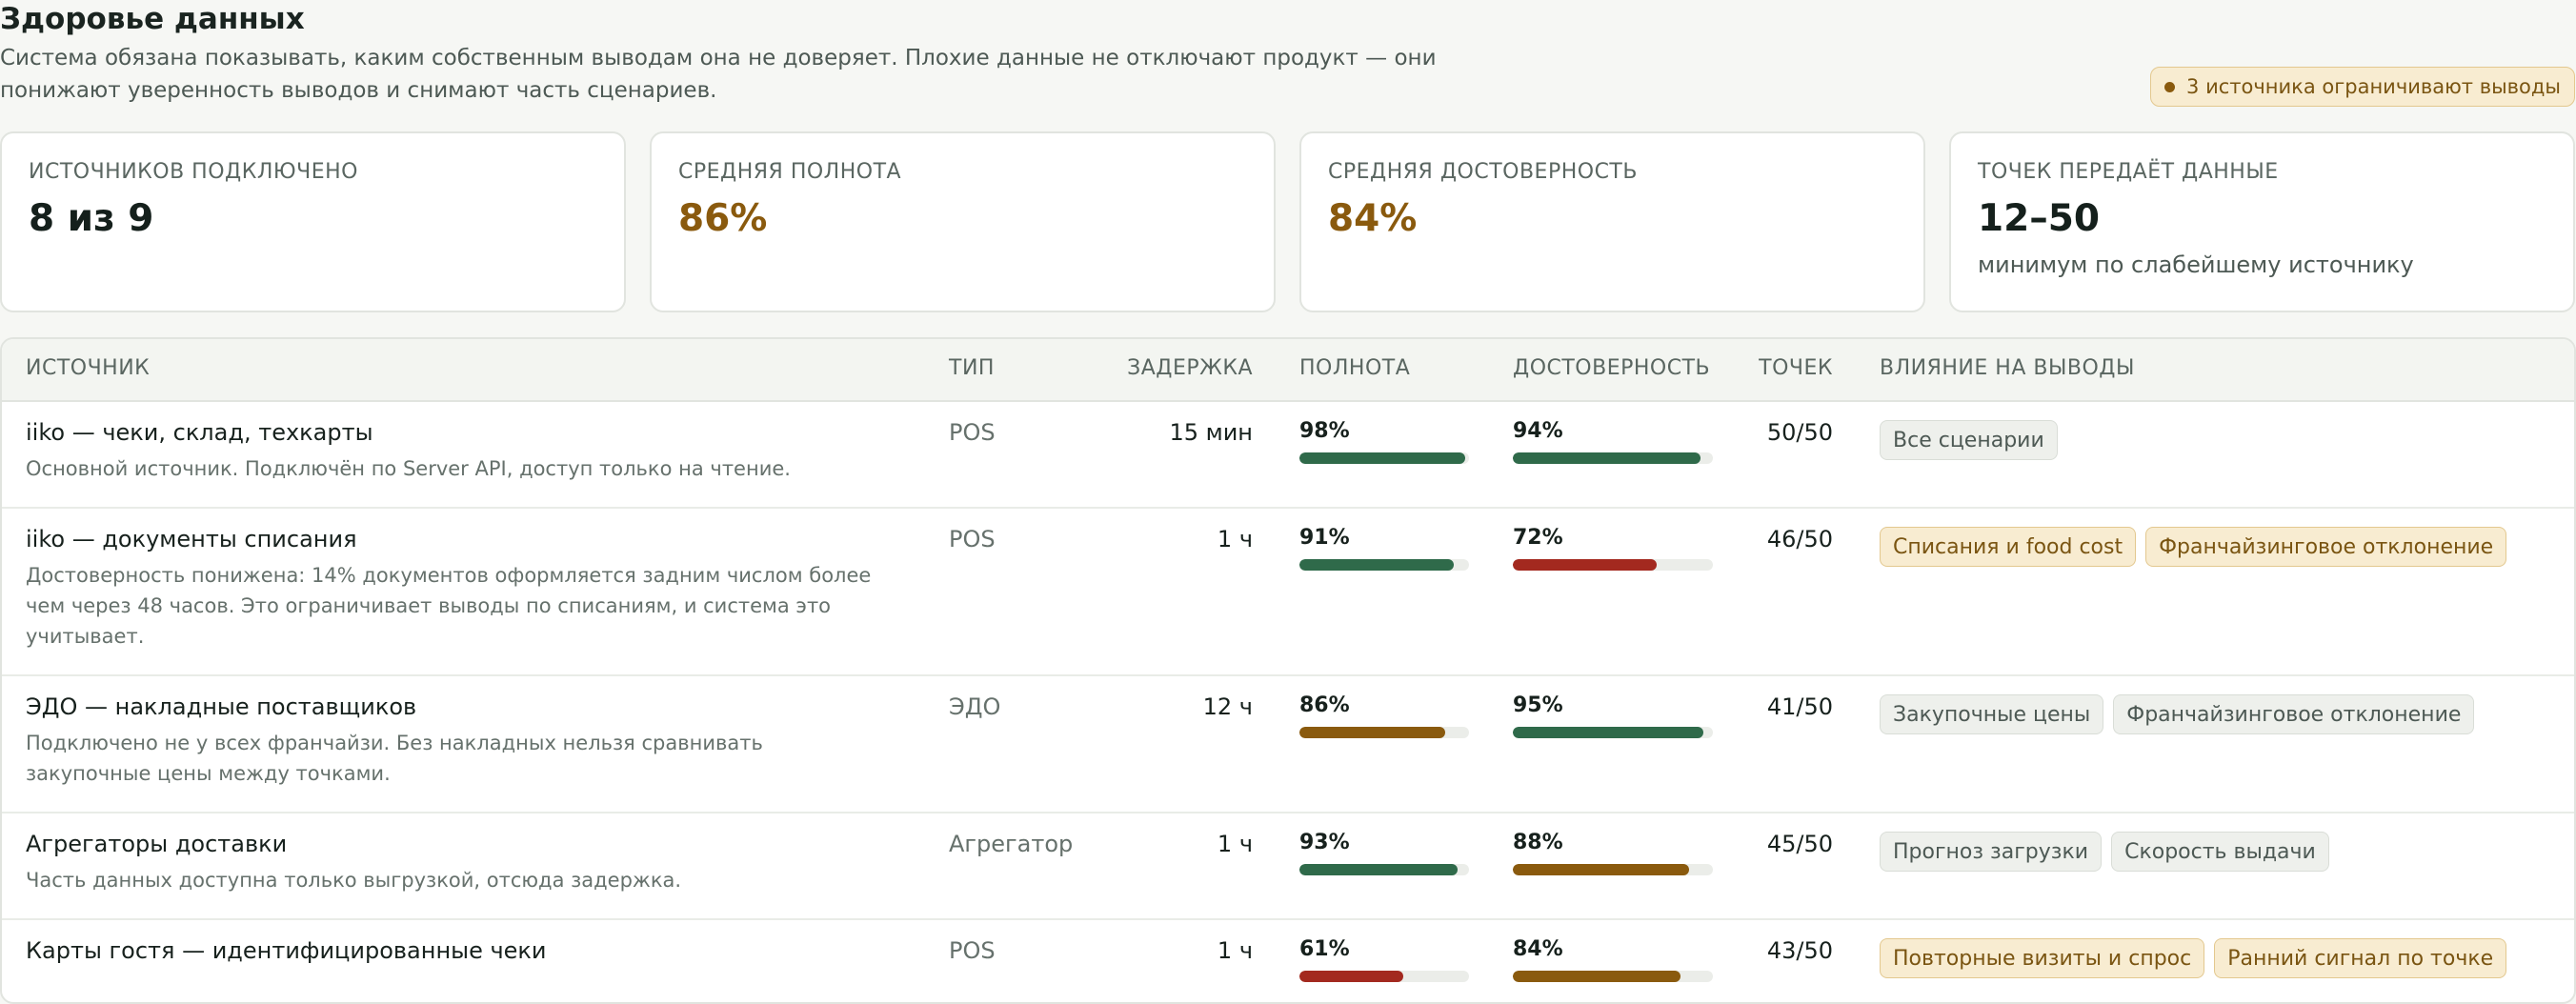  I want to click on impact-tag: Скорость выдачи, so click(2220, 852).